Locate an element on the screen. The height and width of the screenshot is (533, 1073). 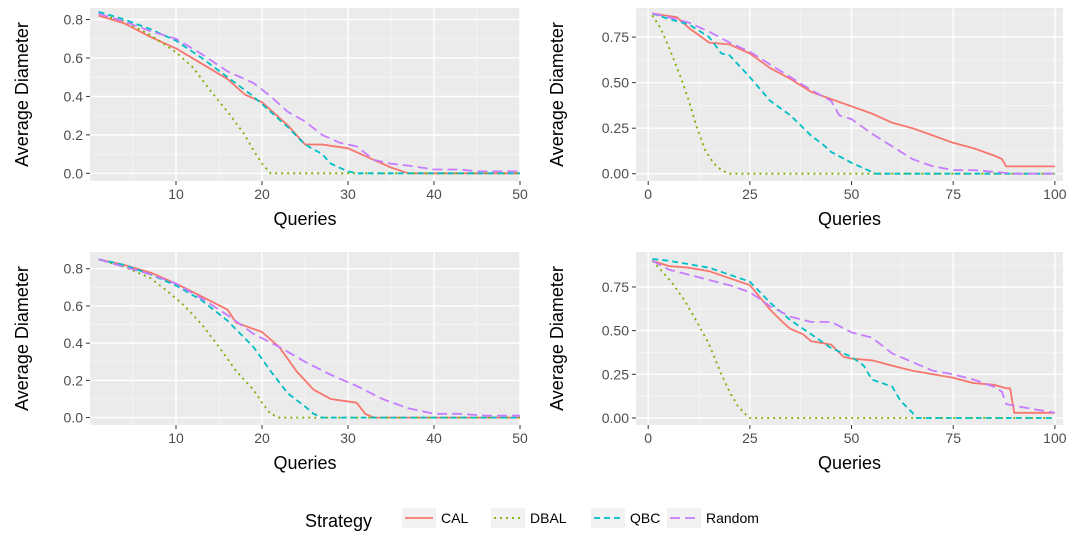
legend-item-qbc: QBC is located at coordinates (625, 518).